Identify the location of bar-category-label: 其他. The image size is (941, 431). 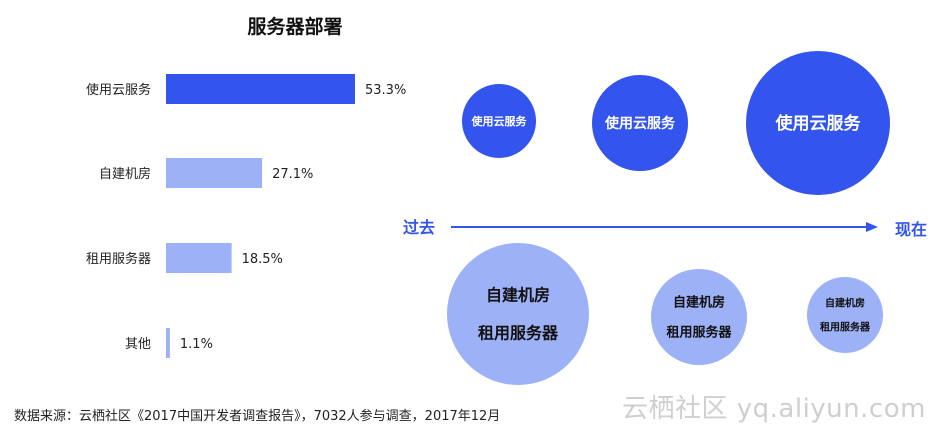
(138, 344).